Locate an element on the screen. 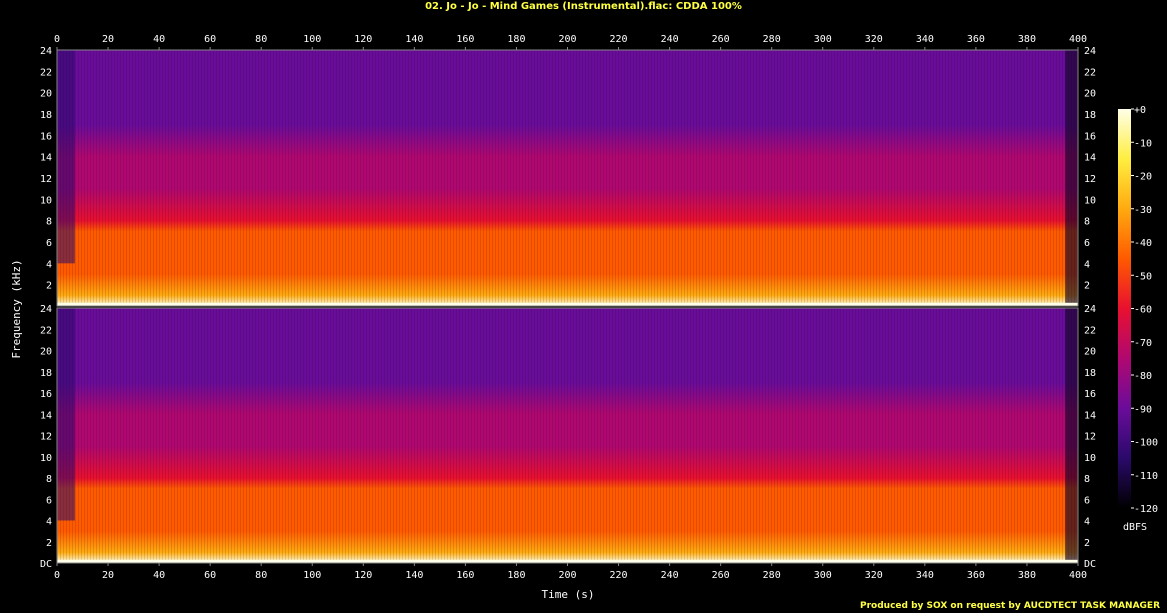 The height and width of the screenshot is (613, 1167). colorbar-tick-label: -20 is located at coordinates (1143, 177).